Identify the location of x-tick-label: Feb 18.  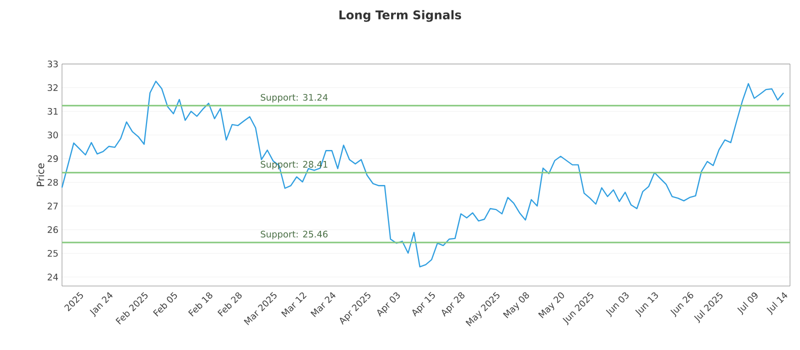
(200, 304).